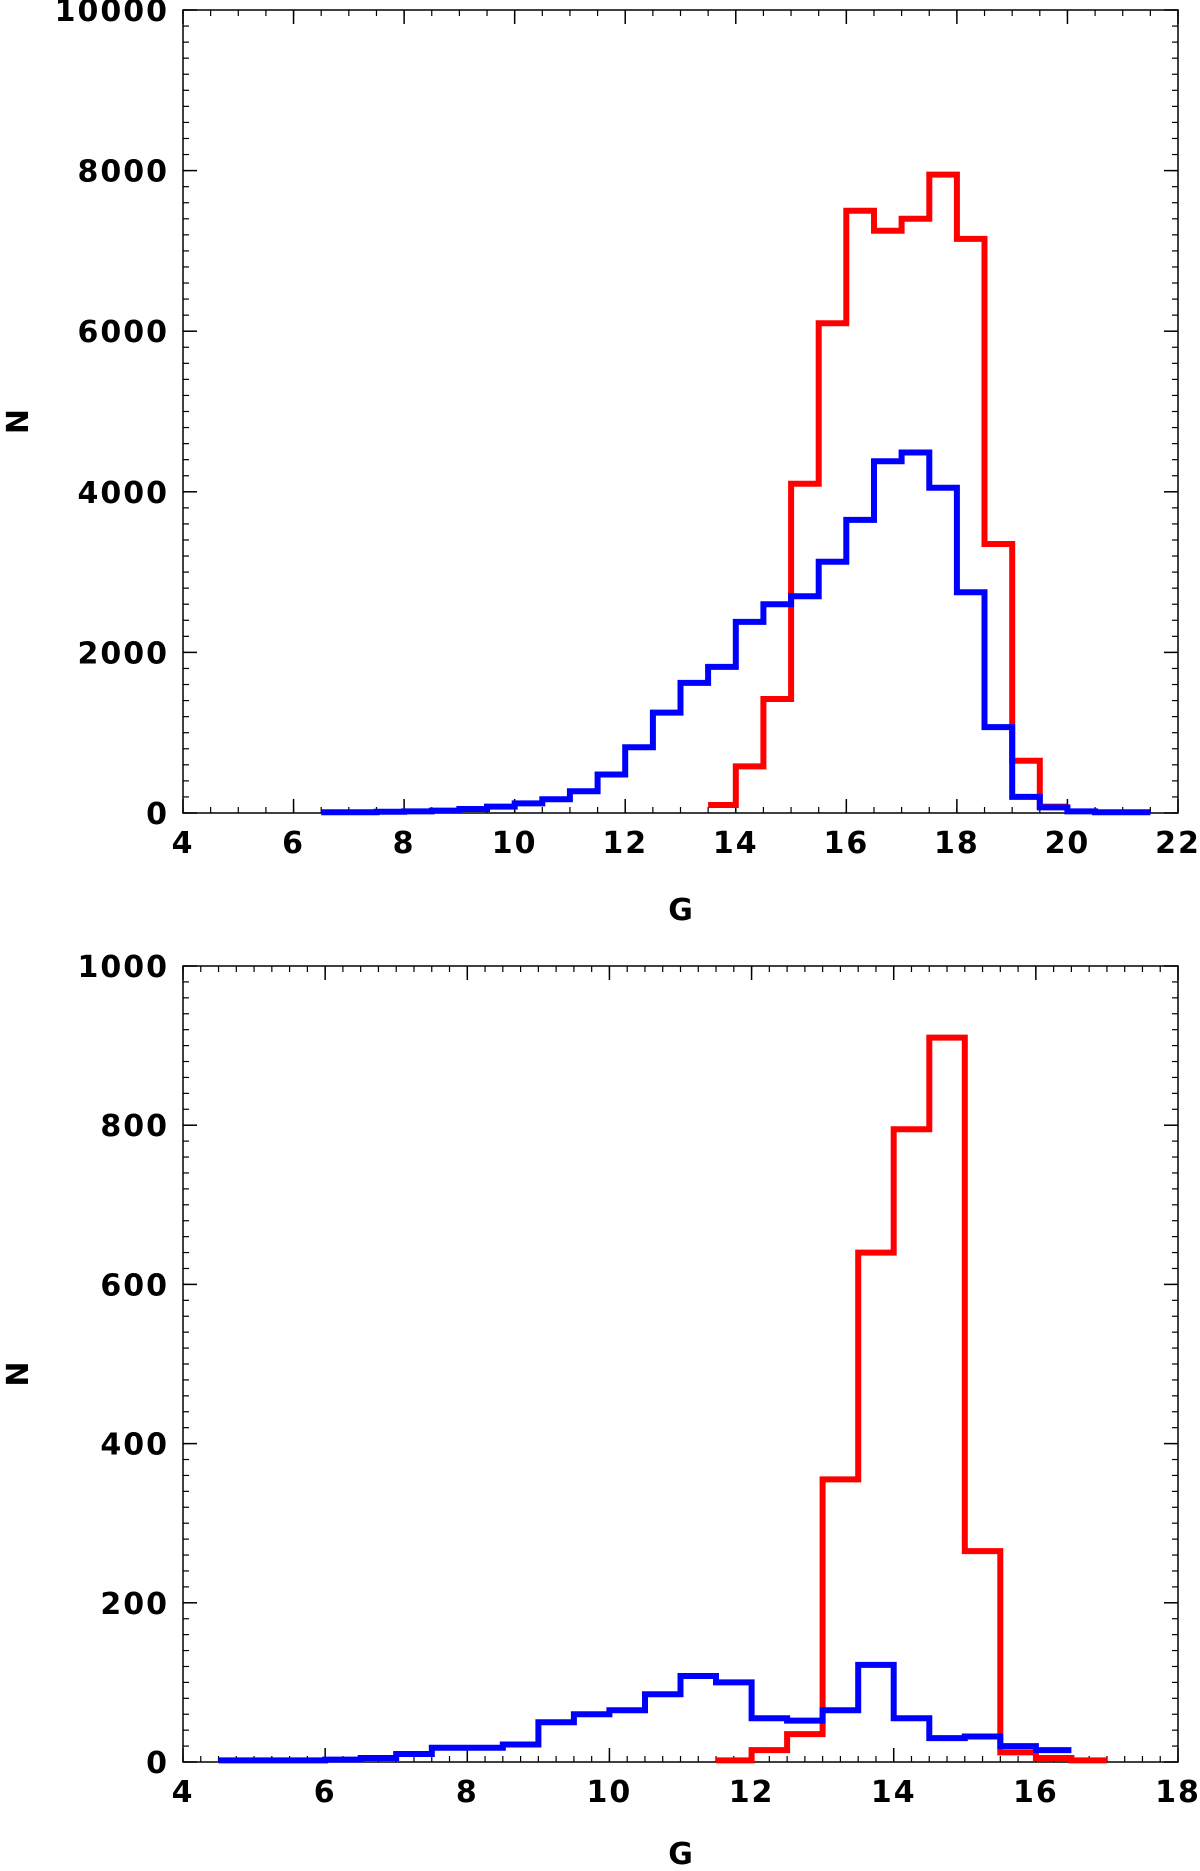 Image resolution: width=1200 pixels, height=1871 pixels. I want to click on y-tick-label: 400, so click(134, 1445).